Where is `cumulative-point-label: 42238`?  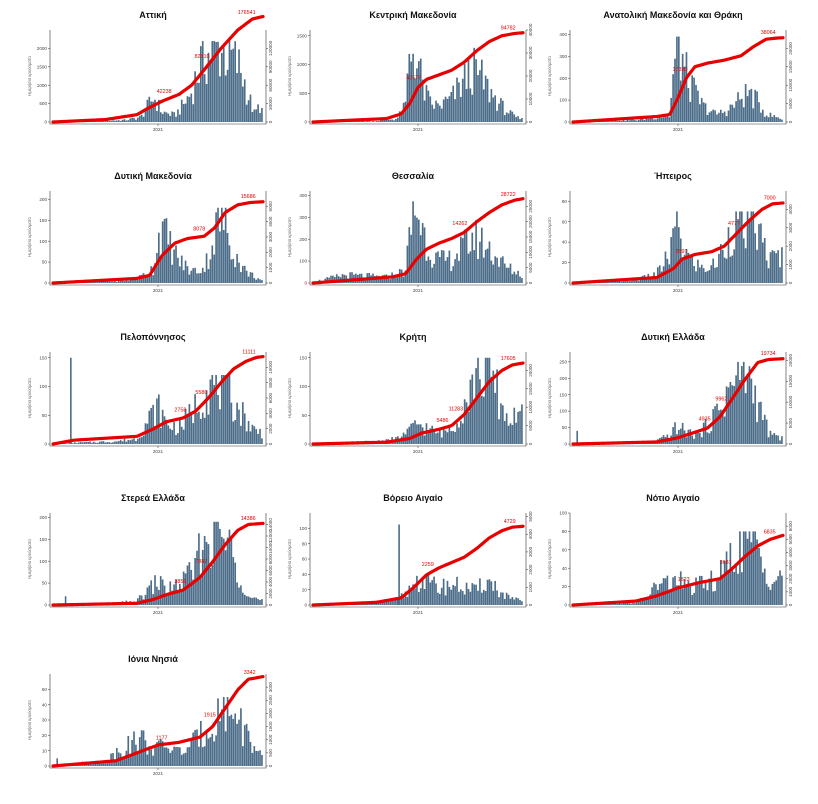
cumulative-point-label: 42238 is located at coordinates (164, 92).